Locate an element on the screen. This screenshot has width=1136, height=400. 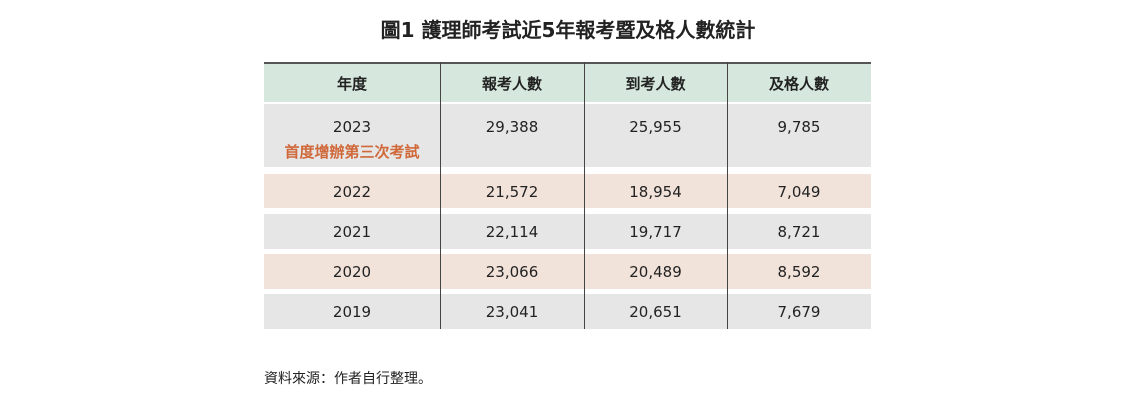
table-cell: 20,489 is located at coordinates (655, 272).